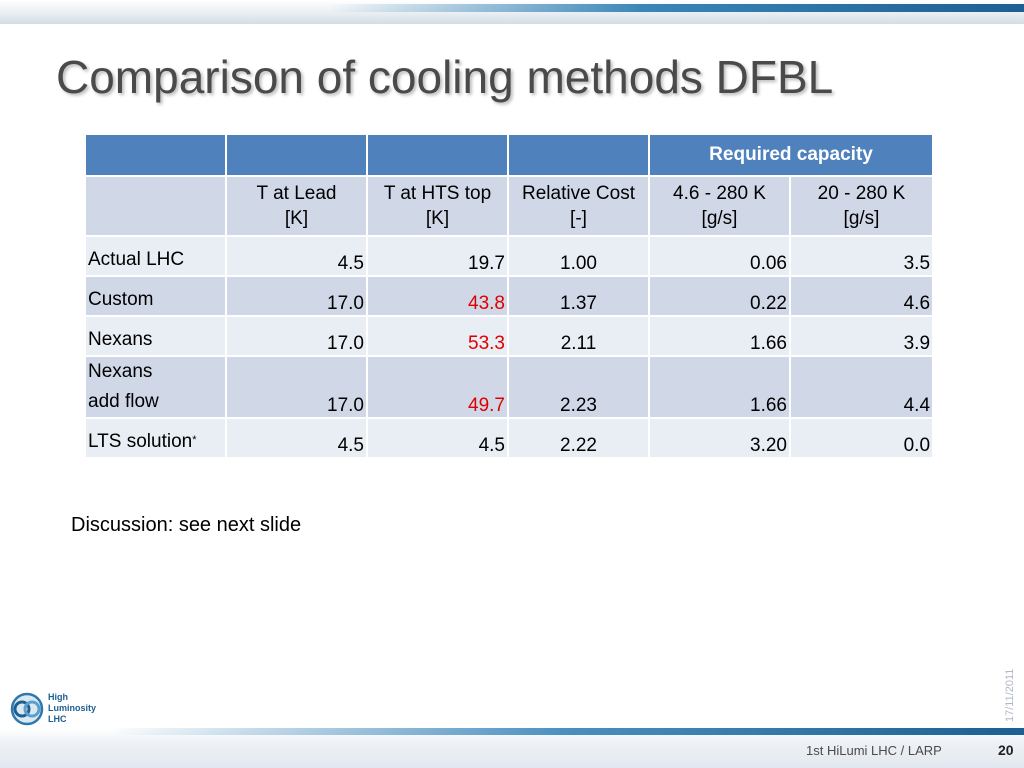 Image resolution: width=1024 pixels, height=768 pixels. What do you see at coordinates (437, 256) in the screenshot?
I see `t-hts-cell: 19.7` at bounding box center [437, 256].